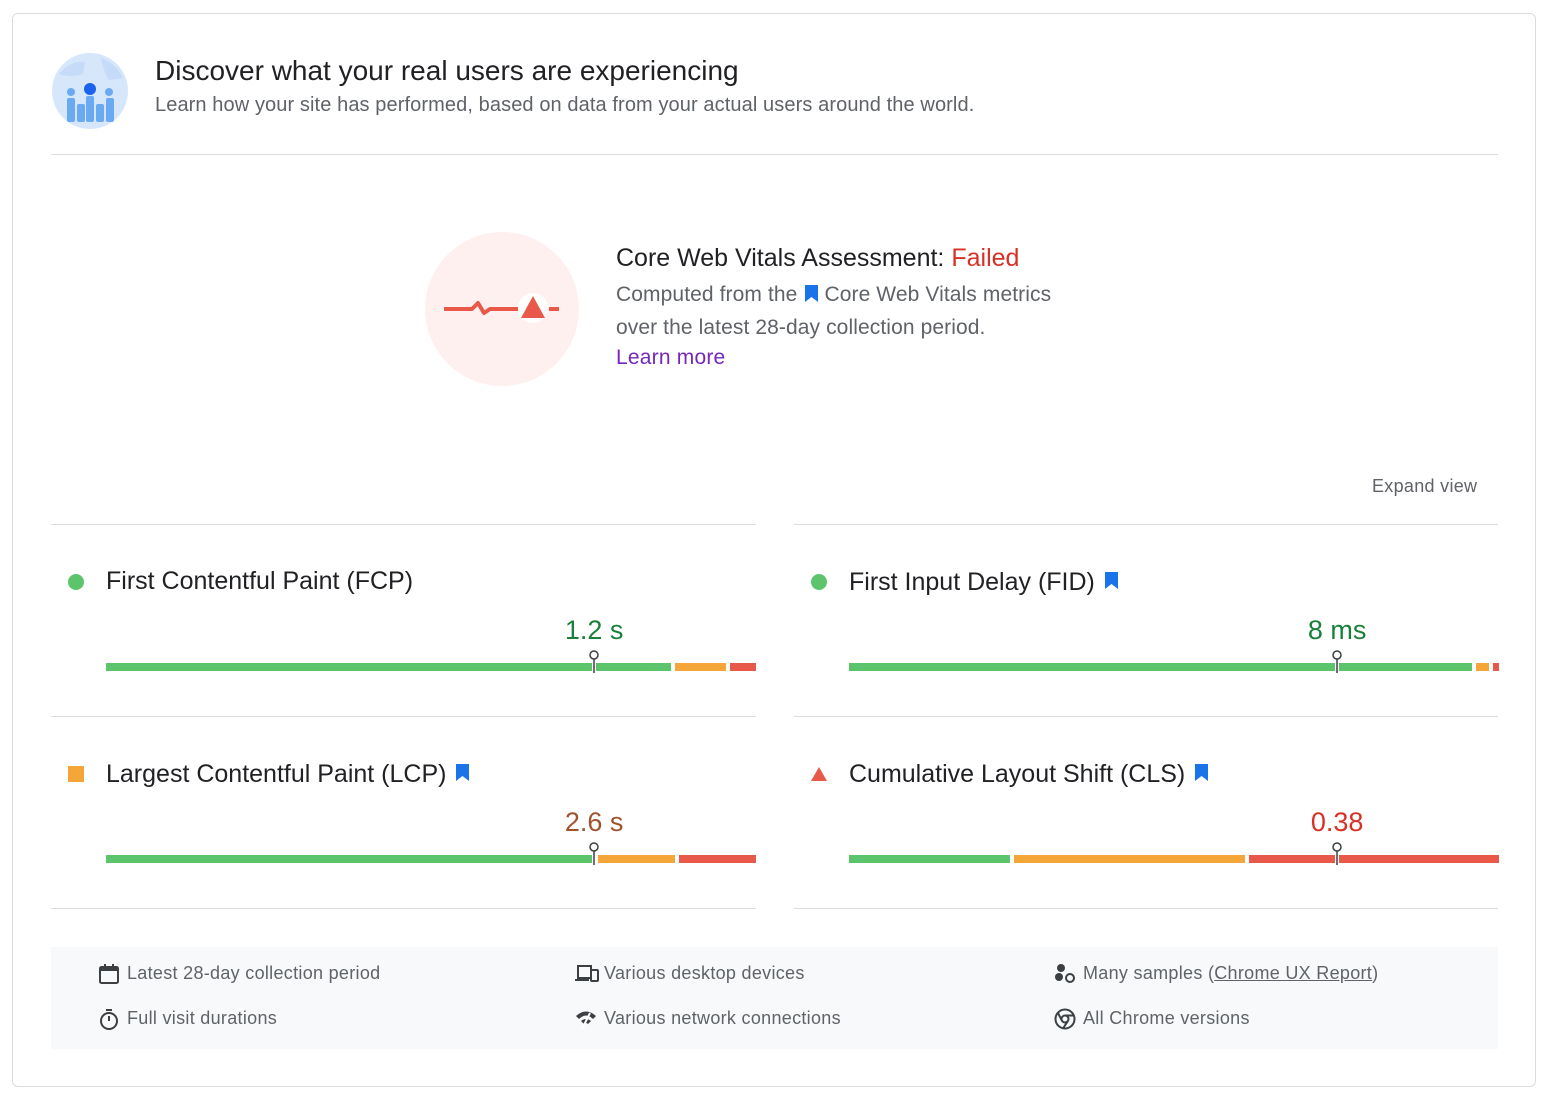 The height and width of the screenshot is (1104, 1556). What do you see at coordinates (288, 774) in the screenshot?
I see `metric-name: Largest Contentful Paint (LCP)` at bounding box center [288, 774].